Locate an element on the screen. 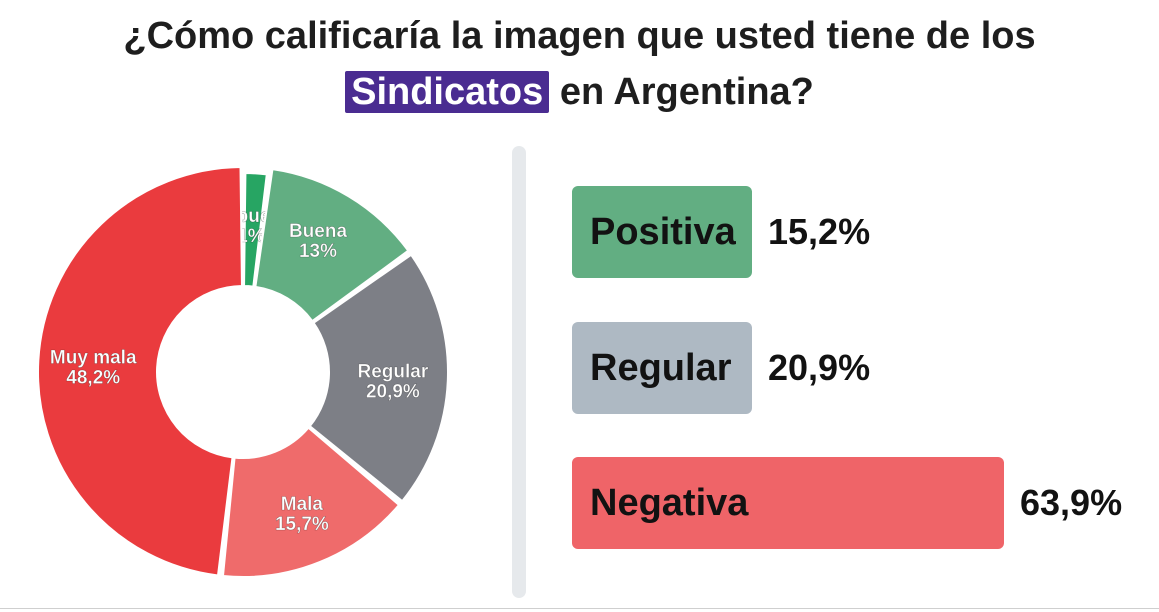  bar-regular: Regular is located at coordinates (662, 368).